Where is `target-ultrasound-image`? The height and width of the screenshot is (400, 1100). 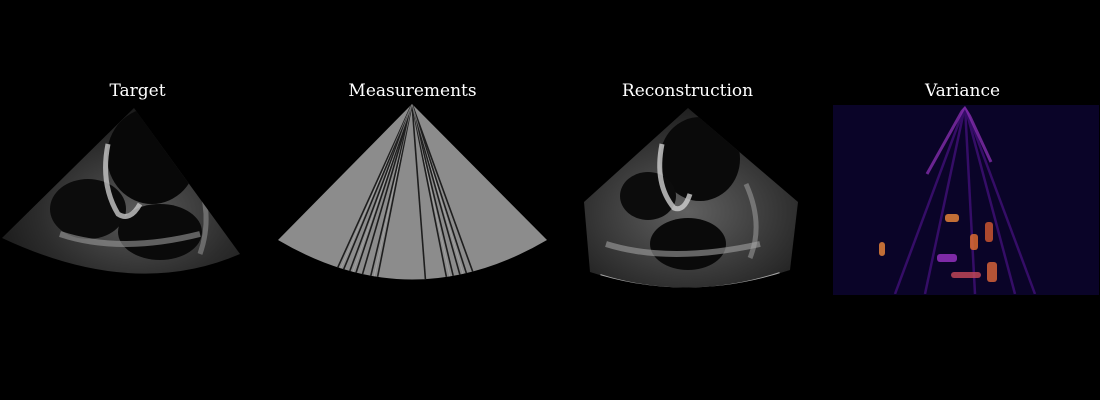
target-ultrasound-image is located at coordinates (121, 191).